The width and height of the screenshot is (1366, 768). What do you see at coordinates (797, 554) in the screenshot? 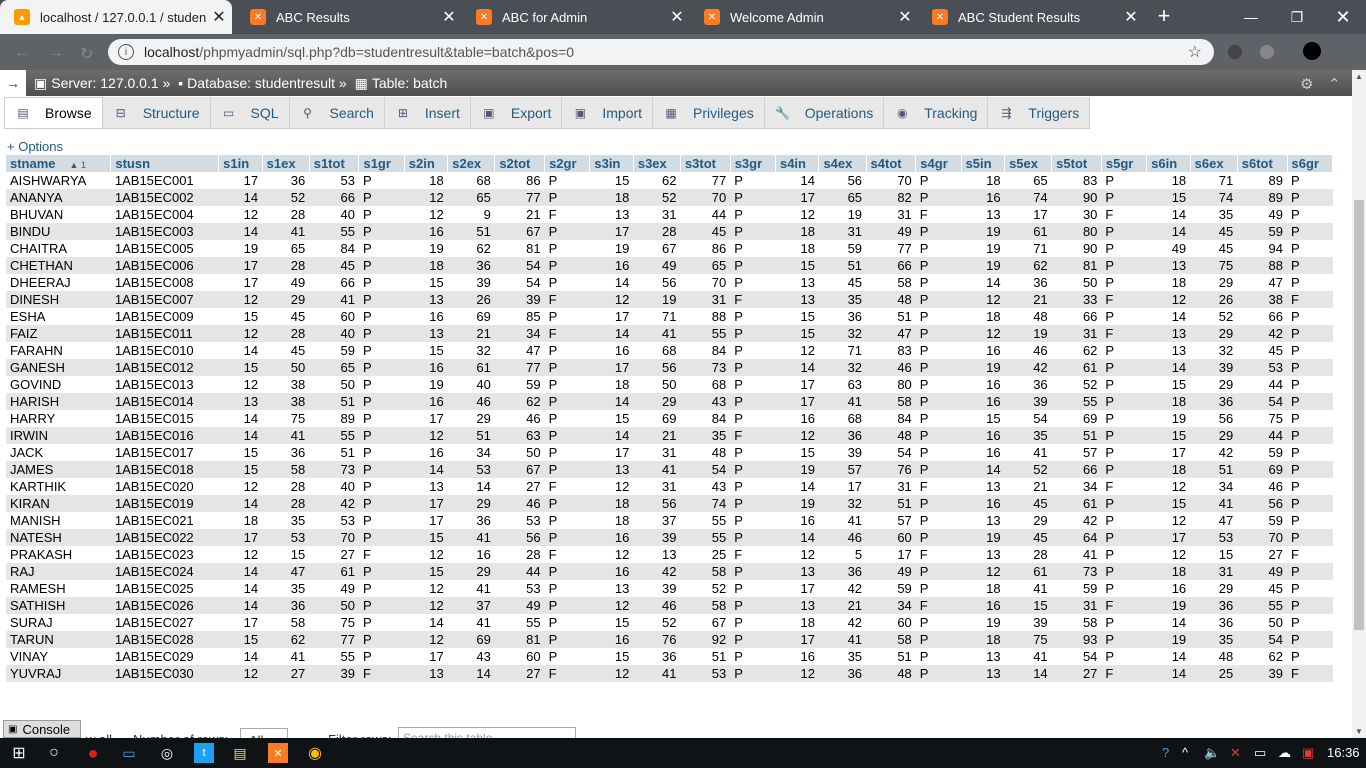
I see `cell-s4in: 12` at bounding box center [797, 554].